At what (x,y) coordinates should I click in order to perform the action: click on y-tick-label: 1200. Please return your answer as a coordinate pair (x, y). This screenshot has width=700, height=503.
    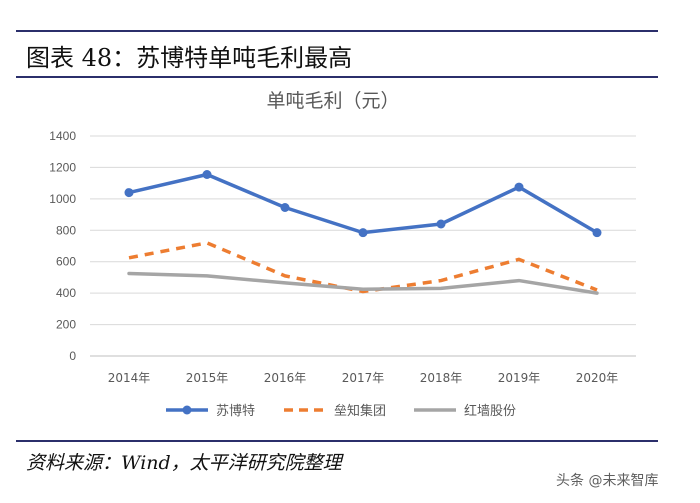
    Looking at the image, I should click on (62, 167).